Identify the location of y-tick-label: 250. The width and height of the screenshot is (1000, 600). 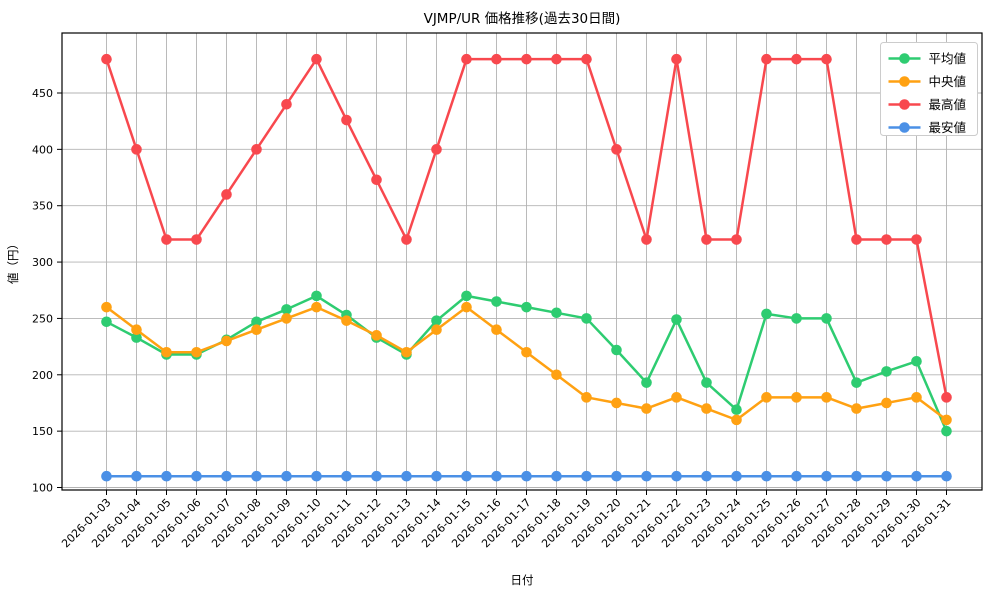
(42, 318).